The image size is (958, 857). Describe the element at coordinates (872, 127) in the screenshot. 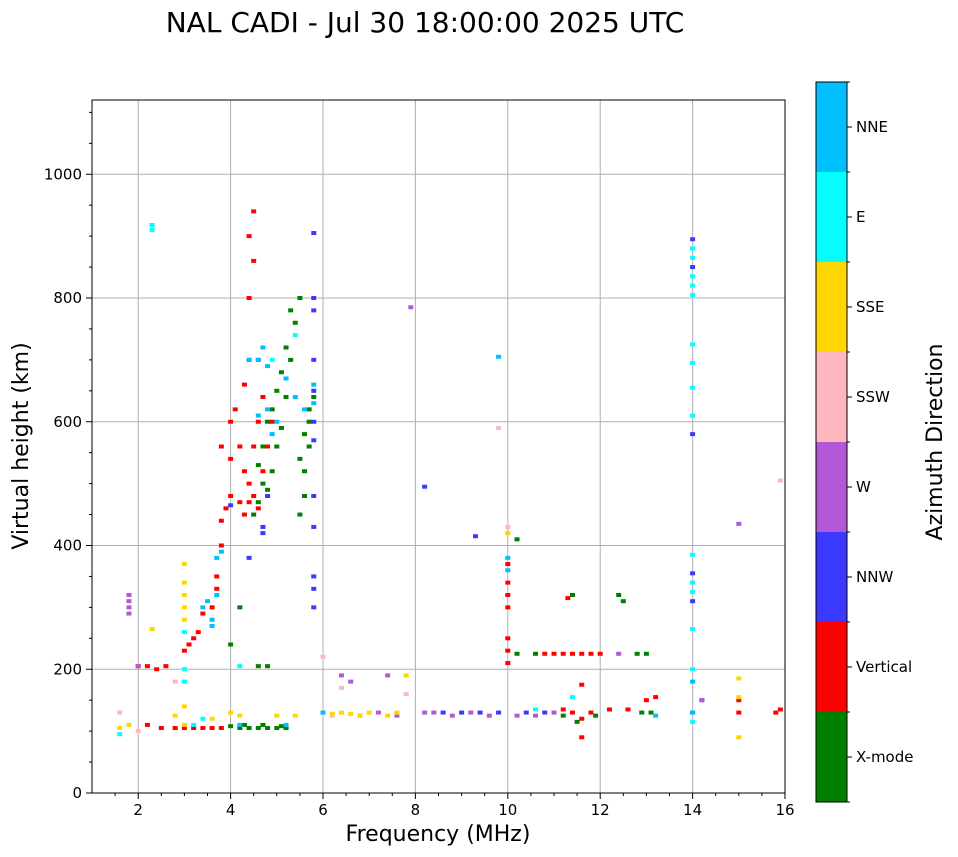

I see `colorbar-label-nne: NNE` at that location.